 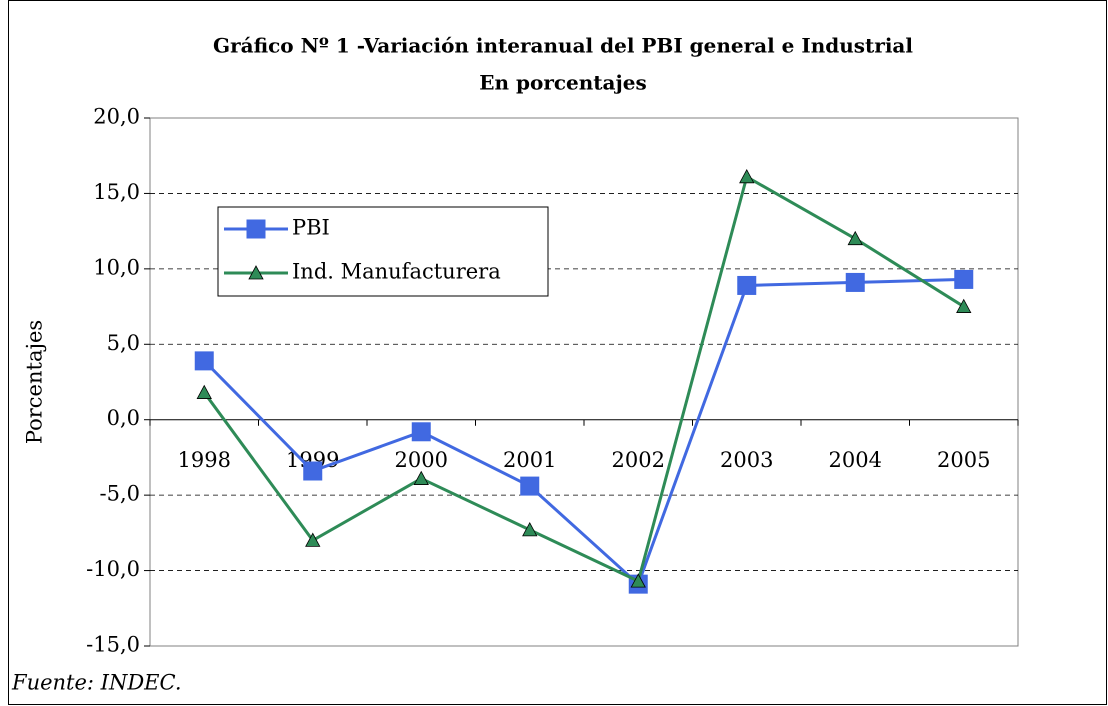 What do you see at coordinates (421, 460) in the screenshot?
I see `x-tick-label: 2000` at bounding box center [421, 460].